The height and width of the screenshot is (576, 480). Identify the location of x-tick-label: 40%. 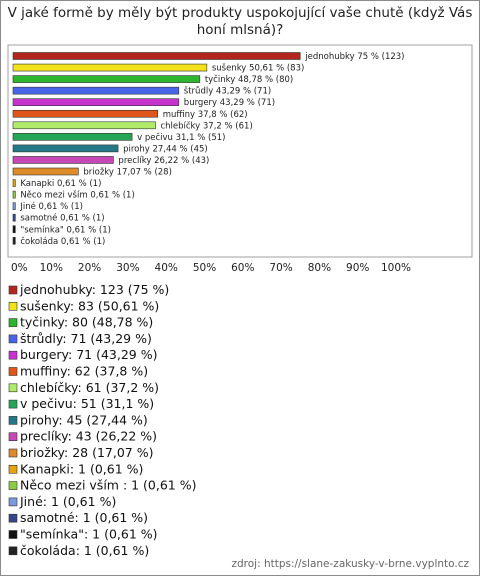
(166, 268).